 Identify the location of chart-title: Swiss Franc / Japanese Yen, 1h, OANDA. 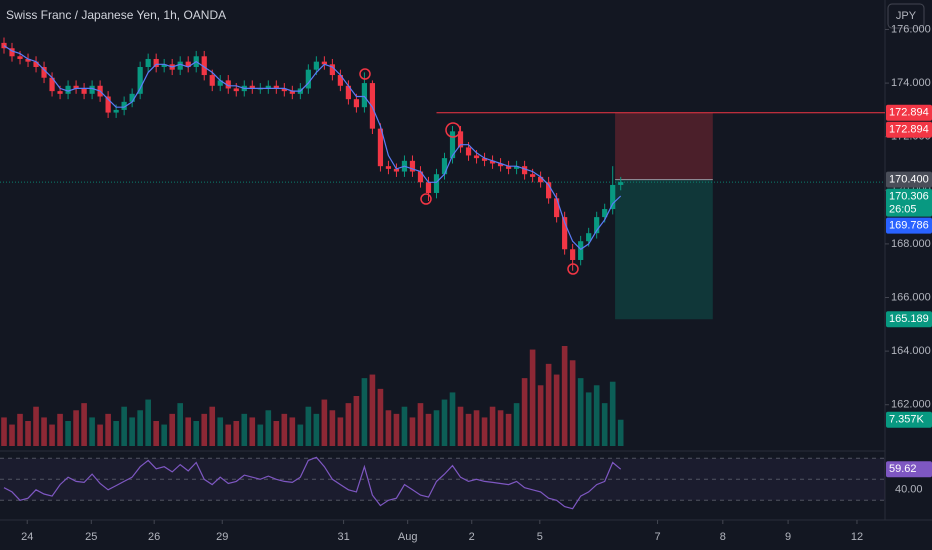
(116, 15).